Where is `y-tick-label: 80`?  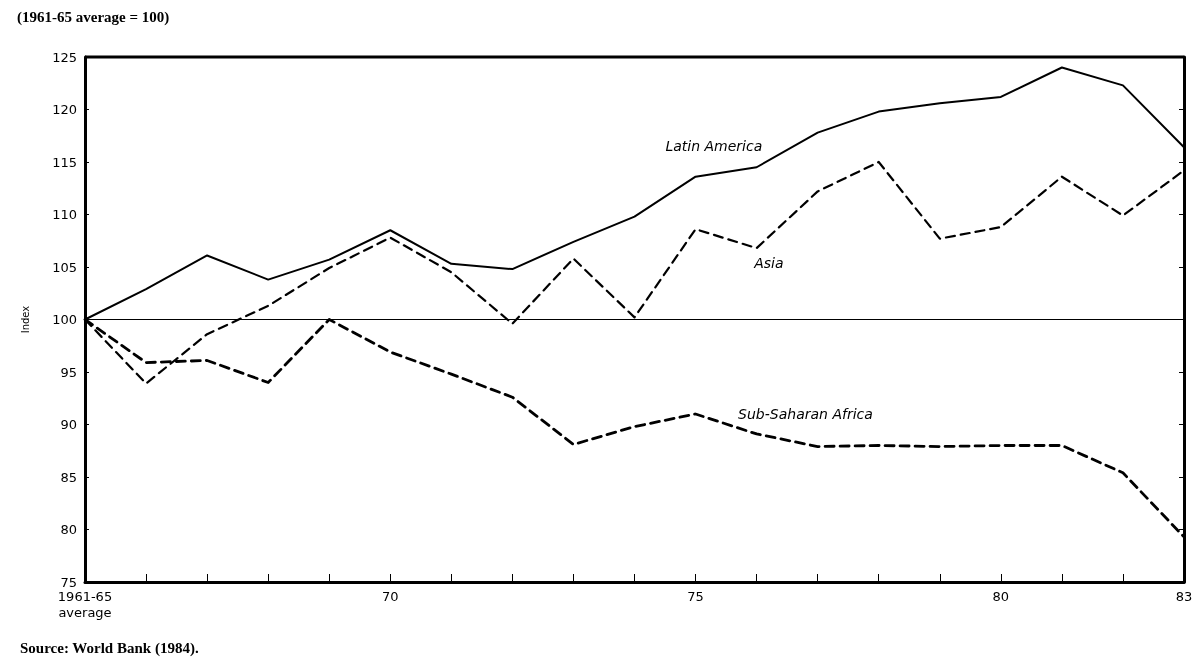
y-tick-label: 80 is located at coordinates (68, 529).